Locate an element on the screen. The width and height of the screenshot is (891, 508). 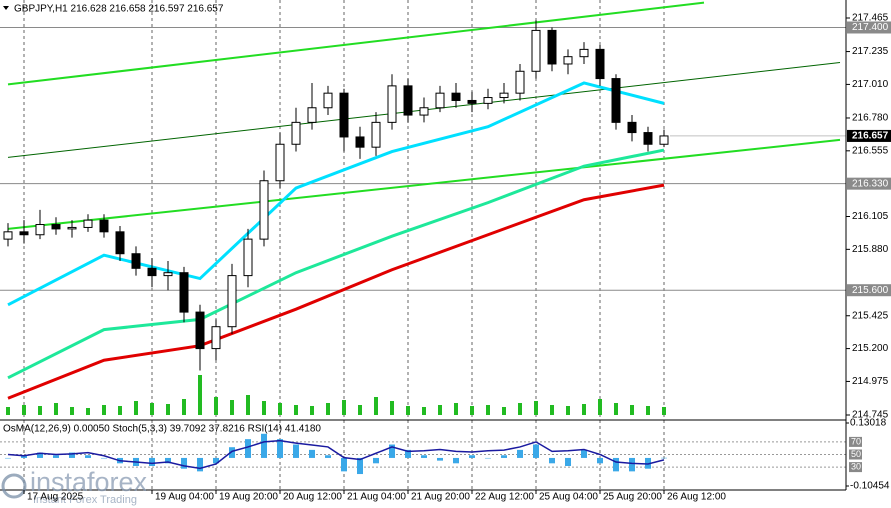
y-tick-label: 215.880 is located at coordinates (870, 249).